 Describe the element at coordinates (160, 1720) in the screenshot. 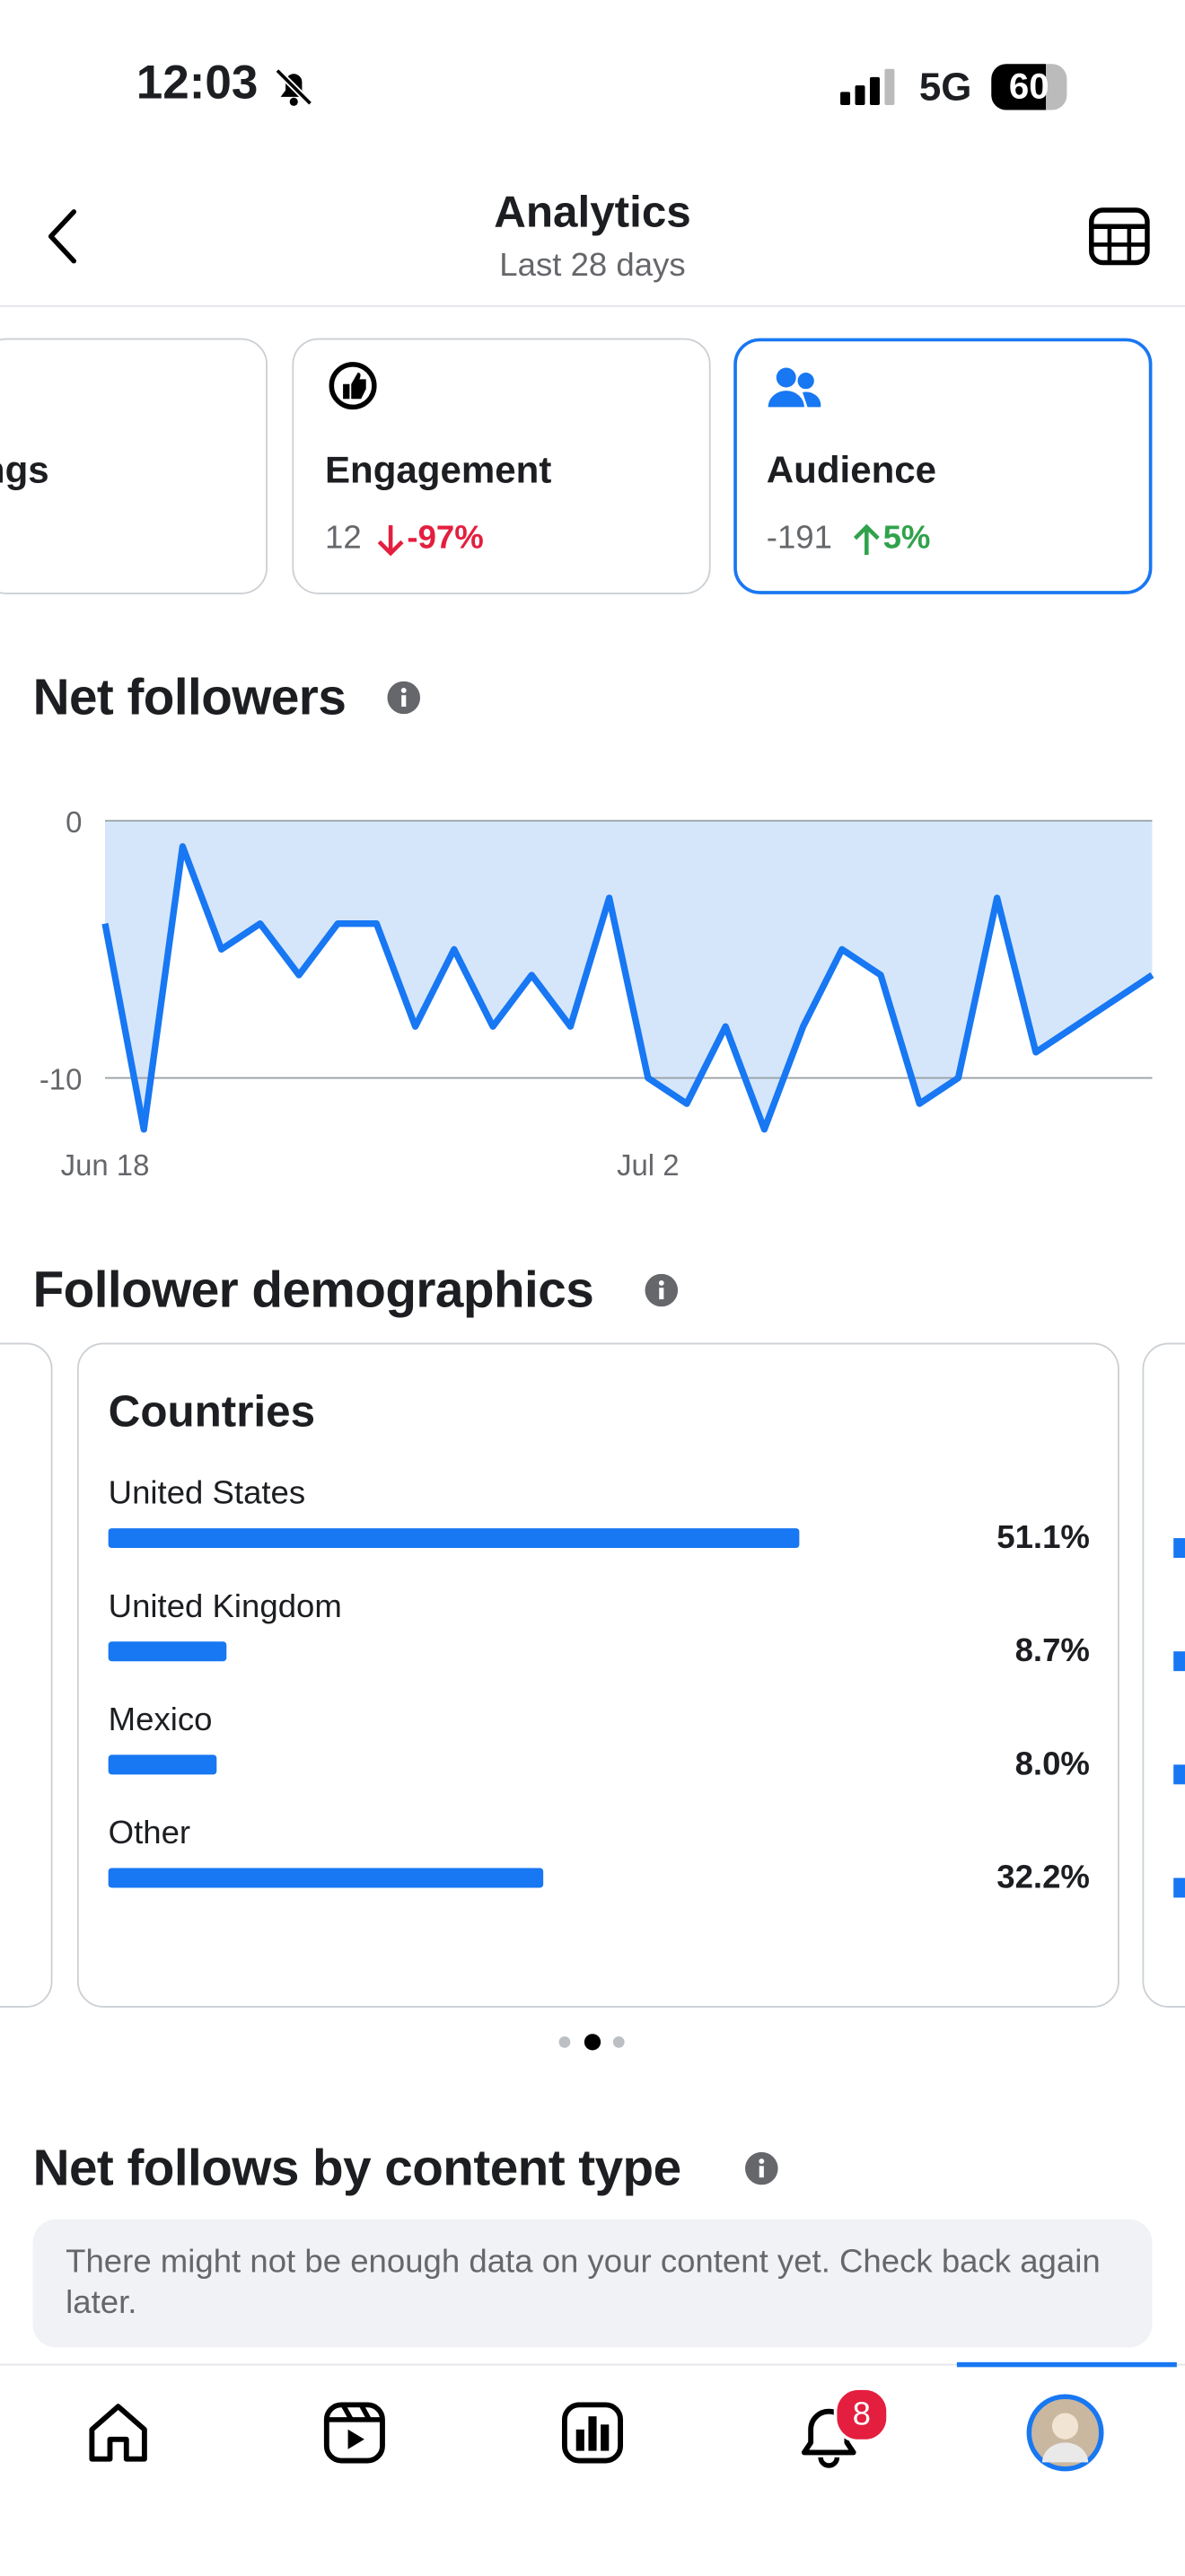

I see `country-label: Mexico` at that location.